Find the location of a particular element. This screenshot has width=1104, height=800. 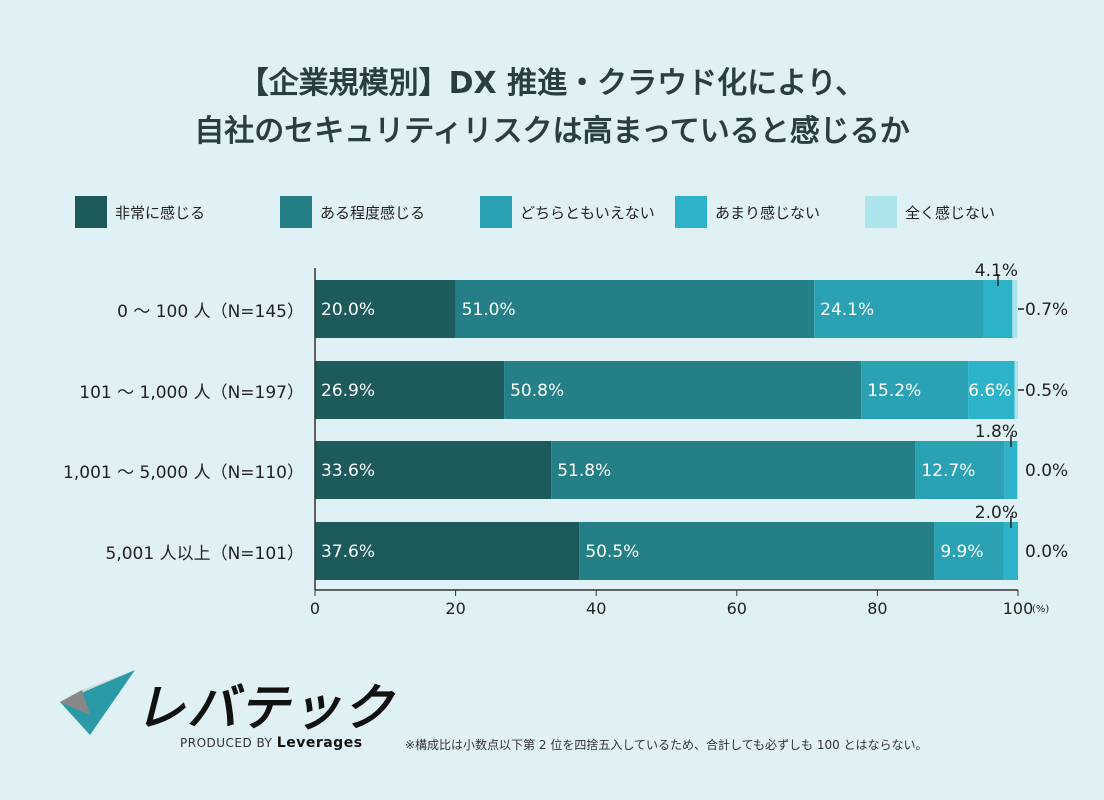

category-label: 0 ～ 100 人（N=145） is located at coordinates (210, 312).